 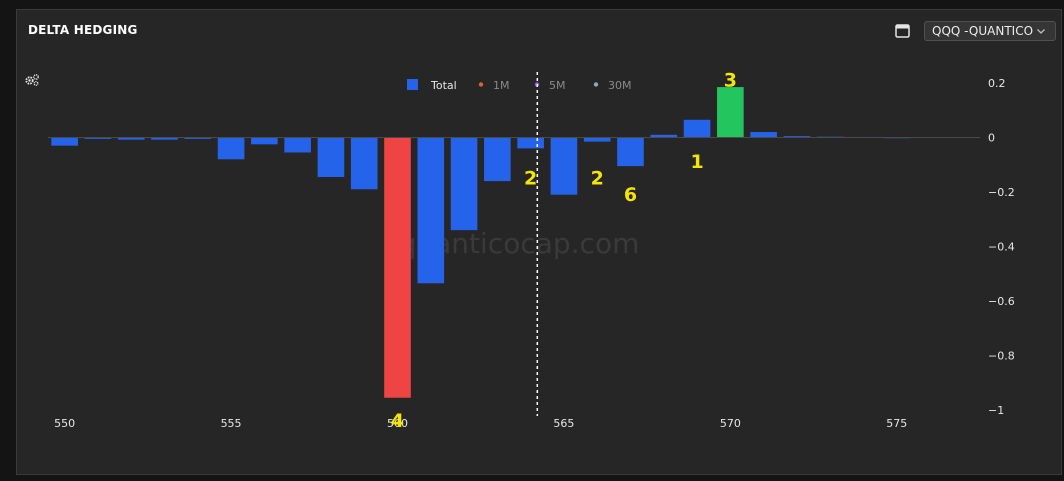 What do you see at coordinates (983, 31) in the screenshot?
I see `ticker-select-value: QQQ -QUANTICO` at bounding box center [983, 31].